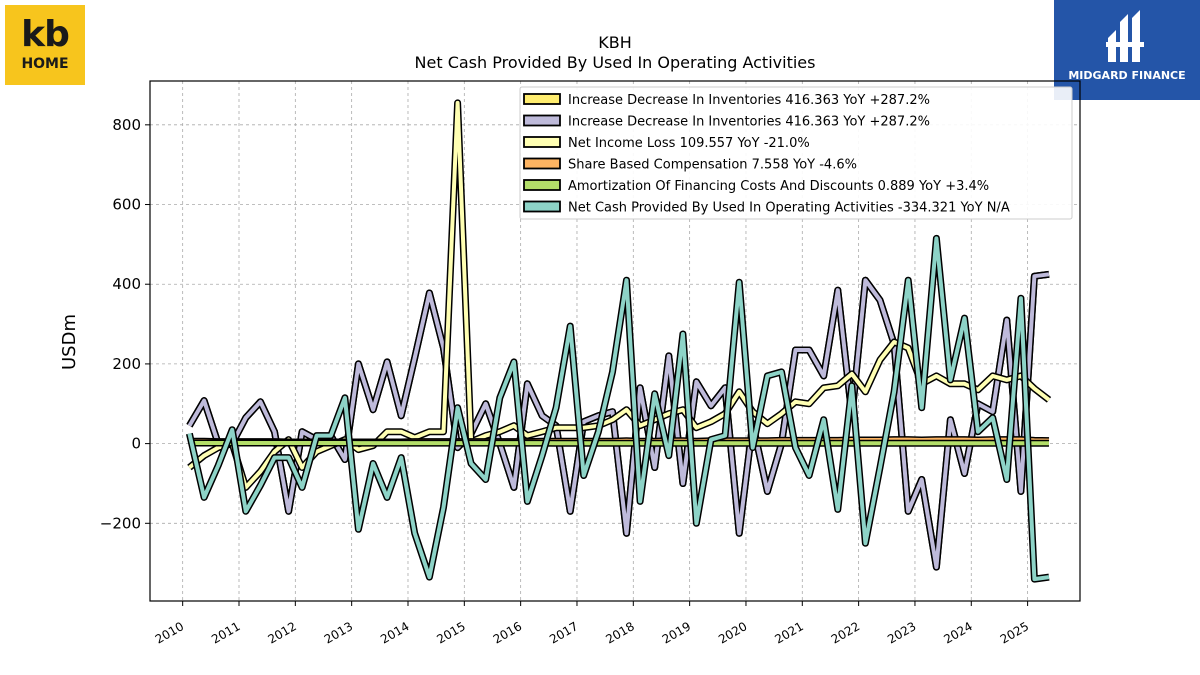  What do you see at coordinates (126, 125) in the screenshot?
I see `y-tick-label: 800` at bounding box center [126, 125].